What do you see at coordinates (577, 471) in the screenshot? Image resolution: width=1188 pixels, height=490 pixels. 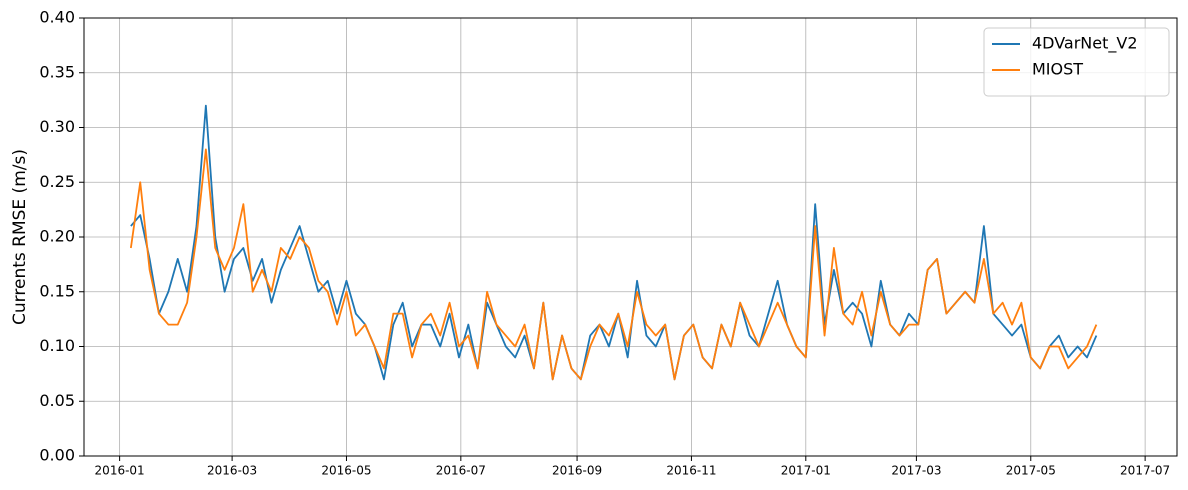 I see `x-tick-label: 2016-09` at bounding box center [577, 471].